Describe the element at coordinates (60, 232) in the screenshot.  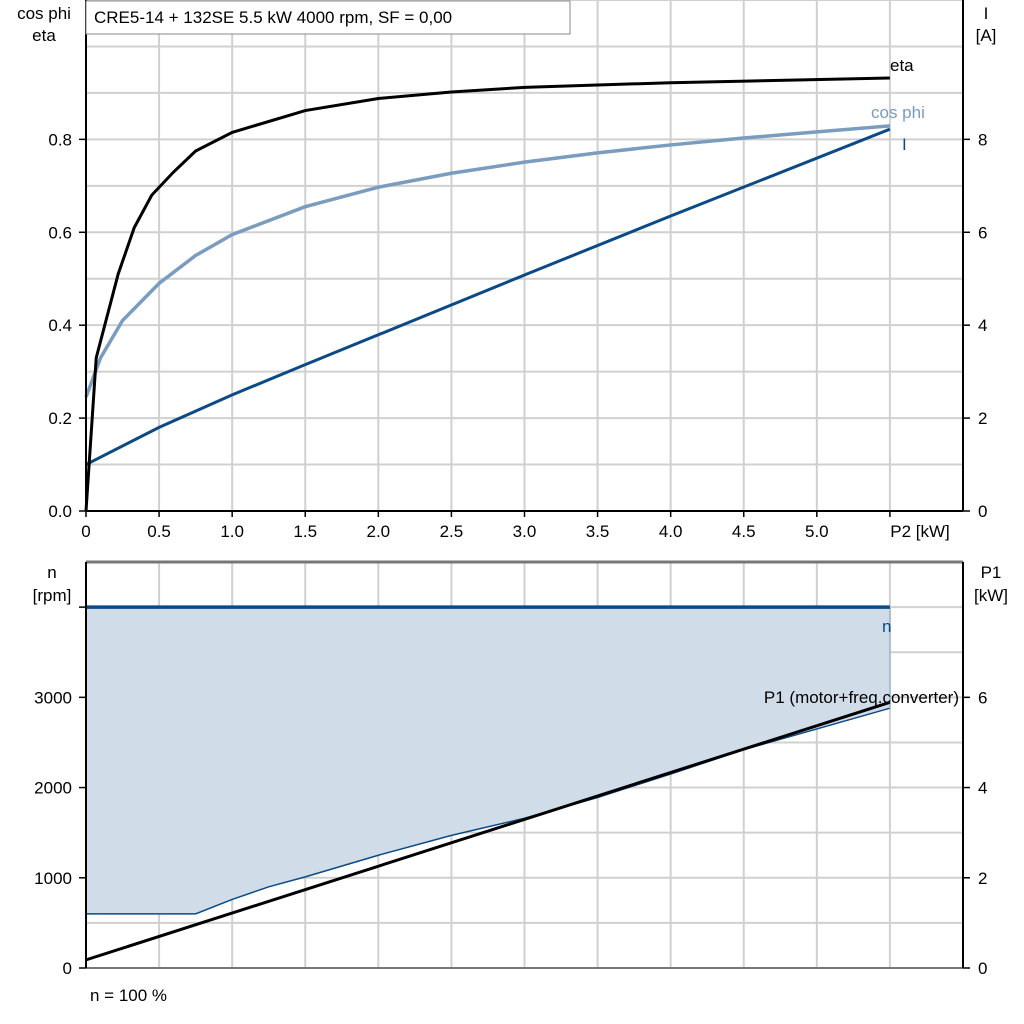
I see `y-tick-label: 0.6` at that location.